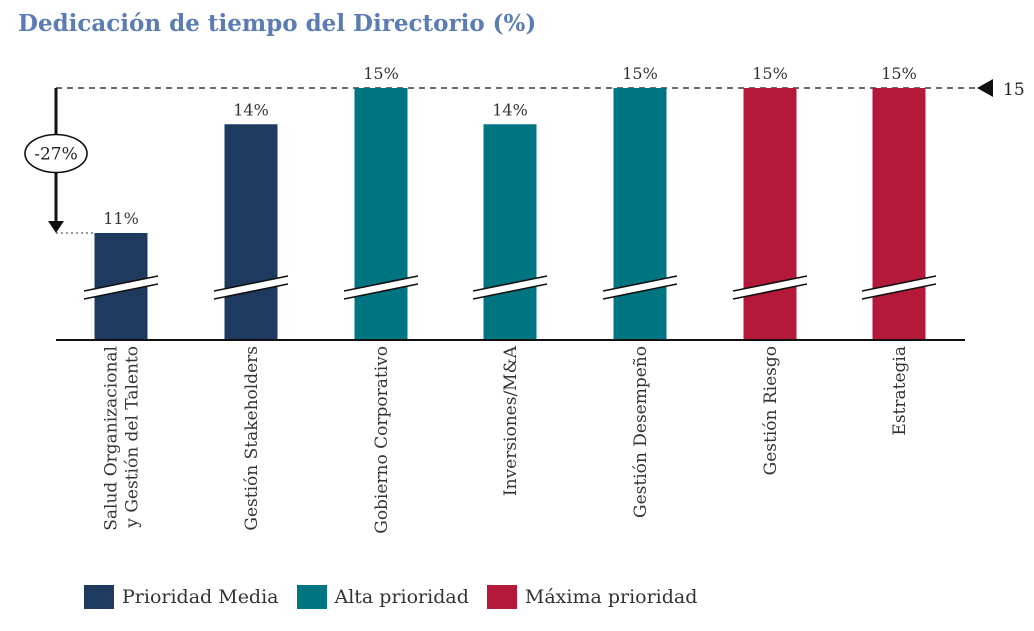 This screenshot has width=1034, height=631. What do you see at coordinates (311, 597) in the screenshot?
I see `legend-swatch-alta` at bounding box center [311, 597].